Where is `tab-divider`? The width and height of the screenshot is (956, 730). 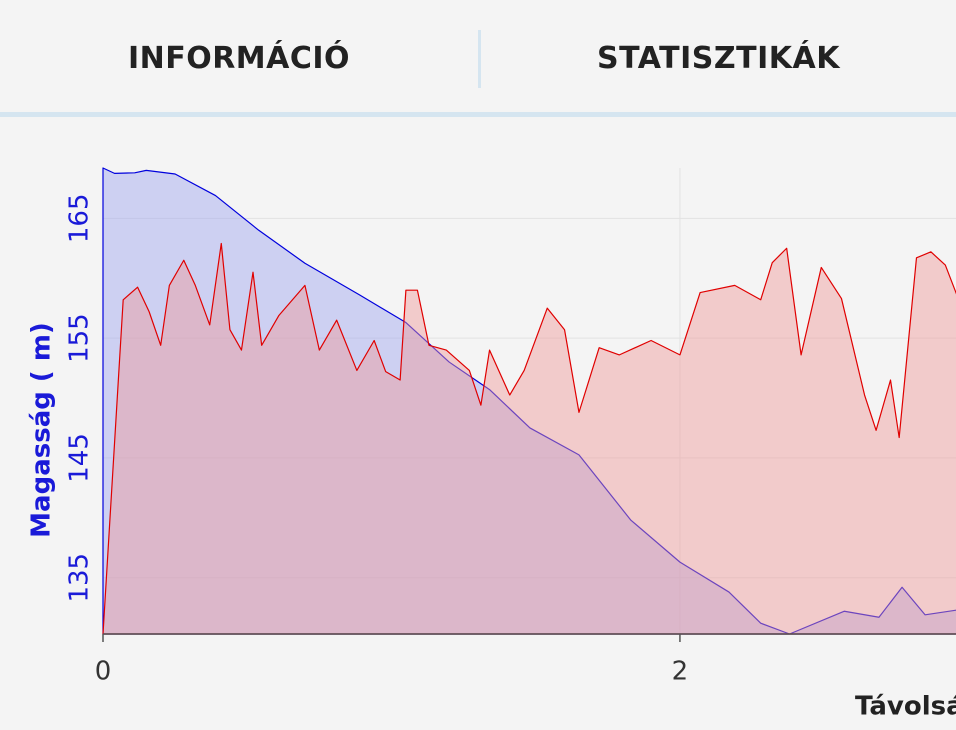 tab-divider is located at coordinates (479, 59).